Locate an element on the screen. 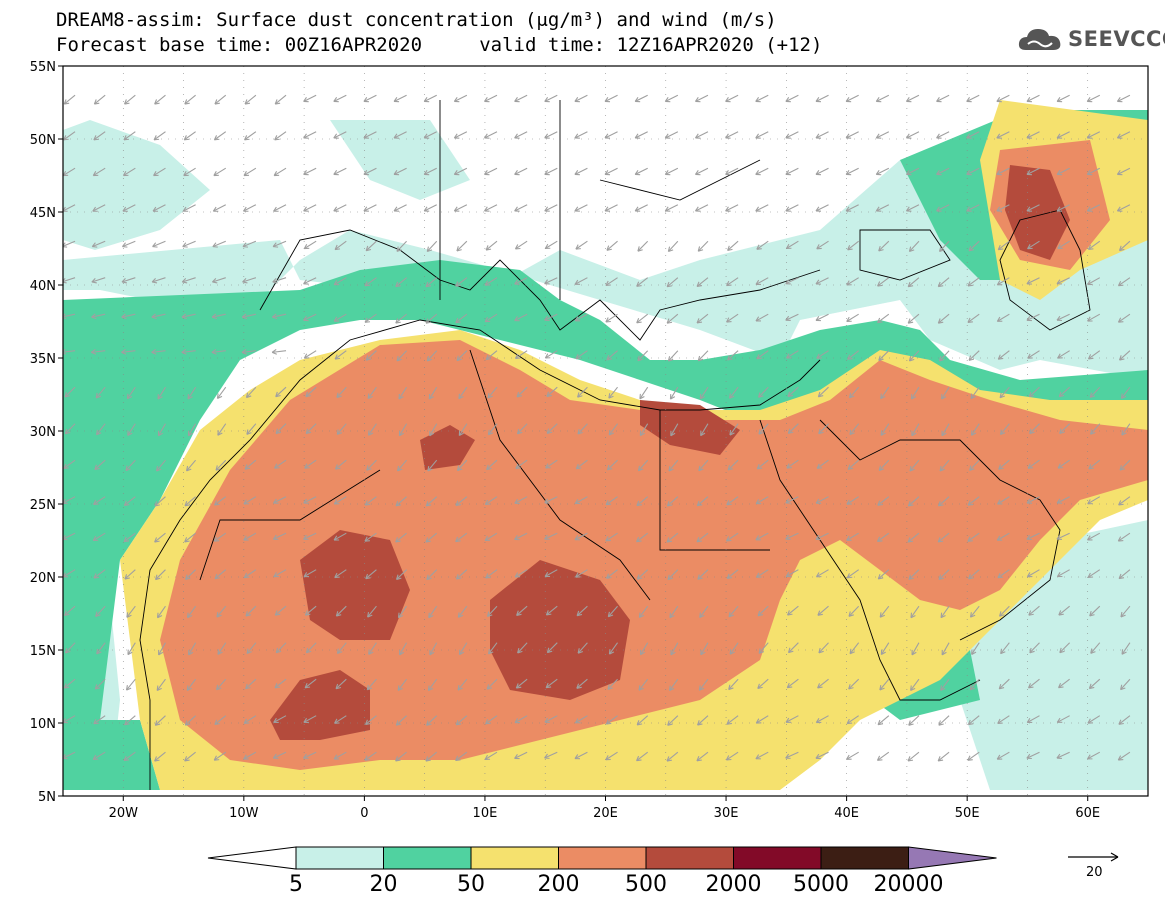 Image resolution: width=1165 pixels, height=907 pixels. y-tick-label: 10N is located at coordinates (43, 724).